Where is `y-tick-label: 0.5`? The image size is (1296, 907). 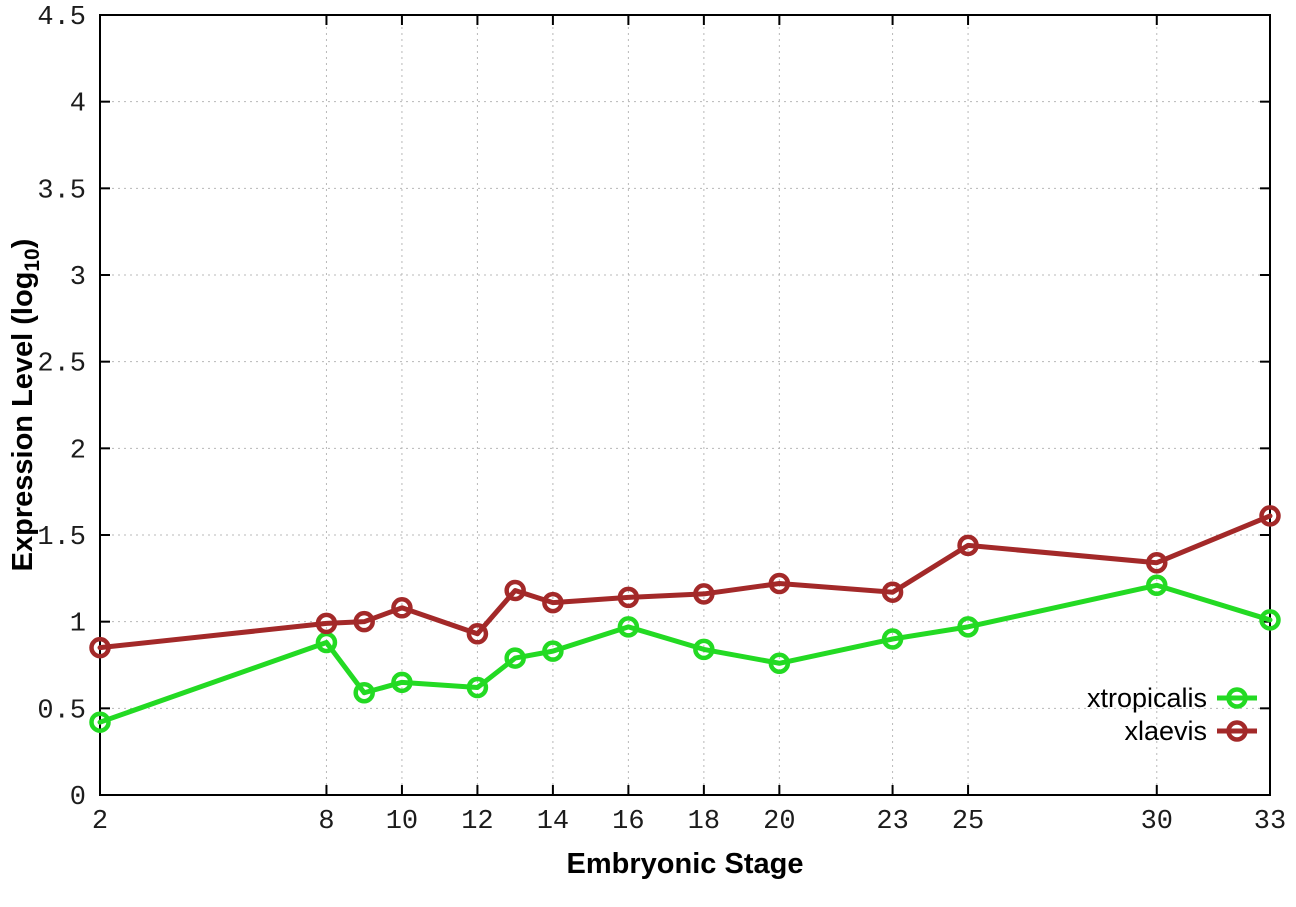
y-tick-label: 0.5 is located at coordinates (61, 711).